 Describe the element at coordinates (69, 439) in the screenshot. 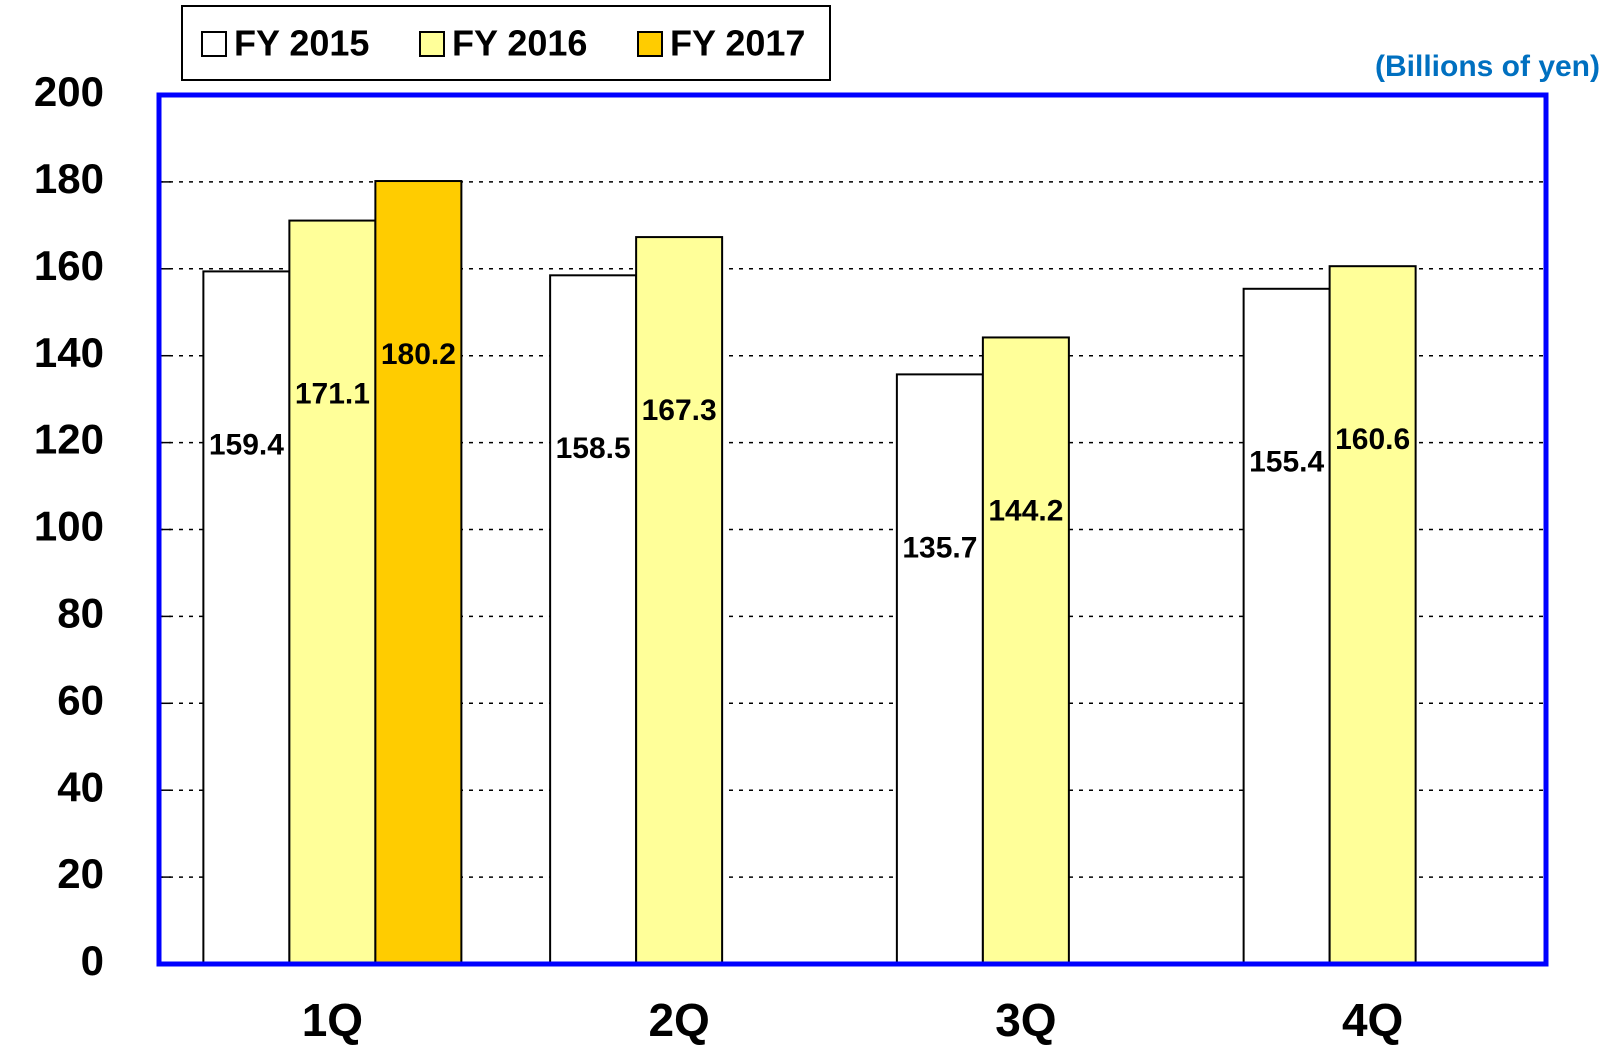

I see `y-tick-label: 120` at that location.